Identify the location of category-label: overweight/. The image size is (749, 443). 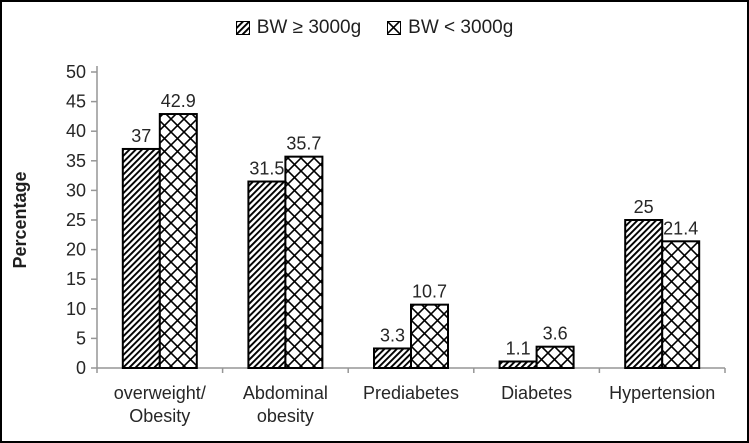
(160, 393).